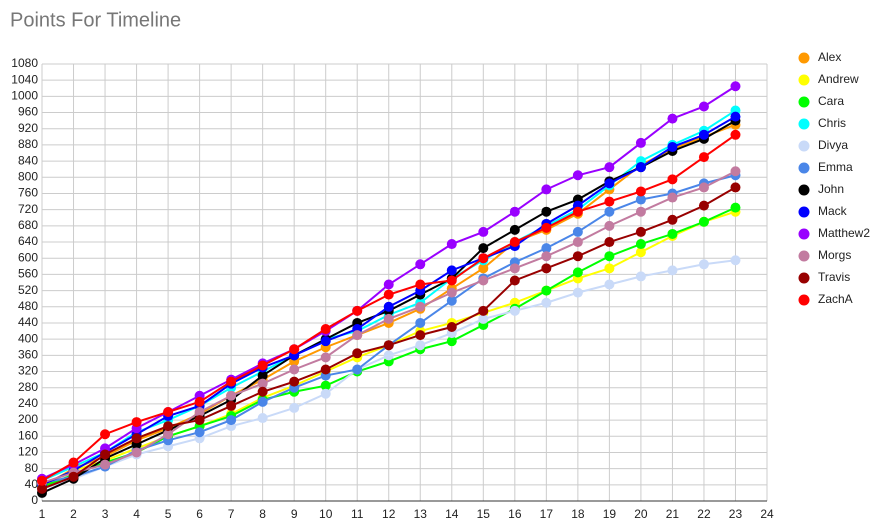 The height and width of the screenshot is (527, 875). What do you see at coordinates (835, 299) in the screenshot?
I see `legend-label: ZachA` at bounding box center [835, 299].